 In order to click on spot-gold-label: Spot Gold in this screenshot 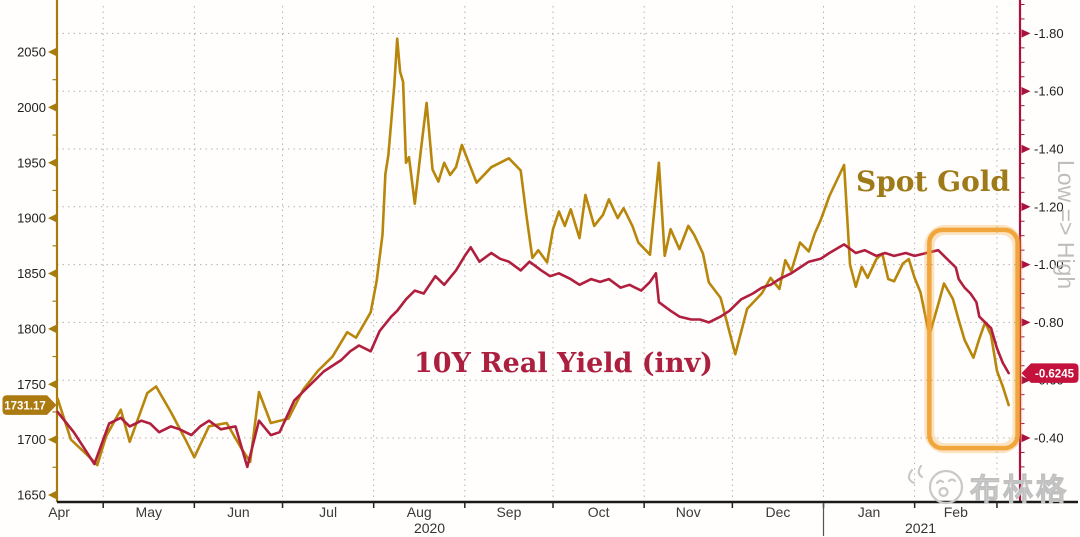, I will do `click(933, 181)`.